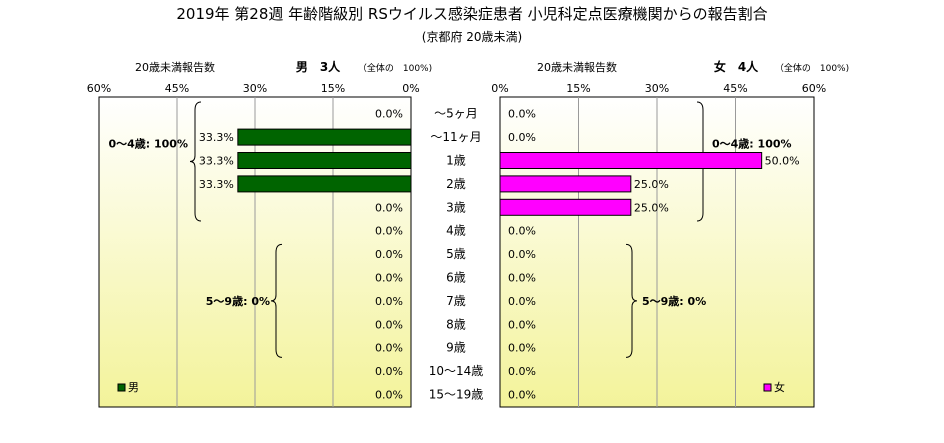 This screenshot has width=944, height=443. Describe the element at coordinates (456, 371) in the screenshot. I see `category-label: 10～14歳` at that location.